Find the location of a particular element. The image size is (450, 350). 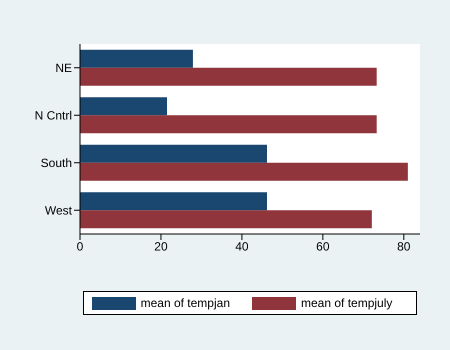

y-tick-label: West is located at coordinates (58, 211).